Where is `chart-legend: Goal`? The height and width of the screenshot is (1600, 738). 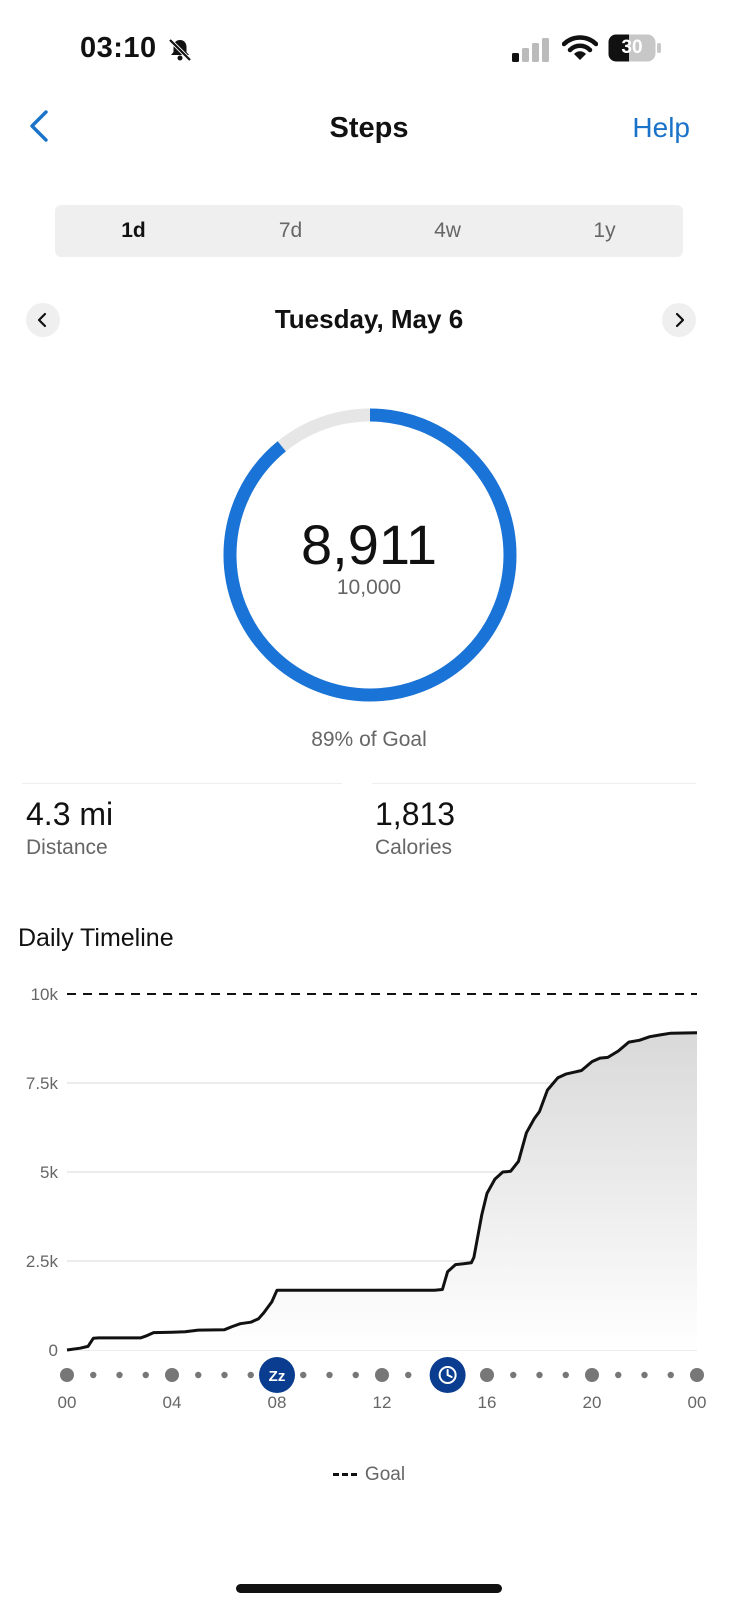
chart-legend: Goal is located at coordinates (369, 1475).